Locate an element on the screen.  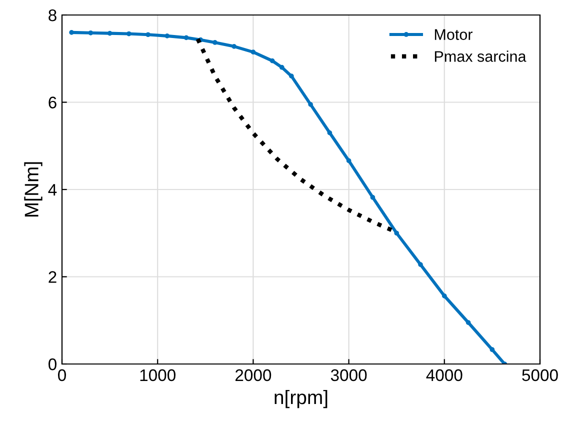
x-tick-label: 1000 is located at coordinates (158, 375).